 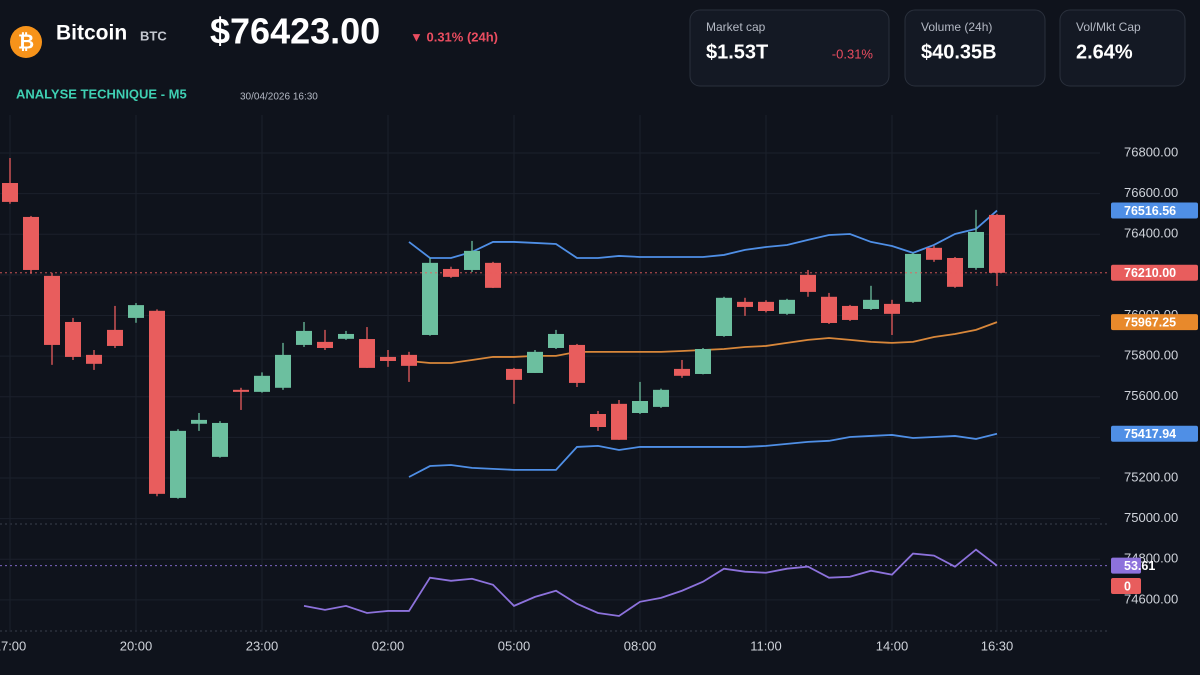 I want to click on card-value: $1.53T, so click(x=737, y=52).